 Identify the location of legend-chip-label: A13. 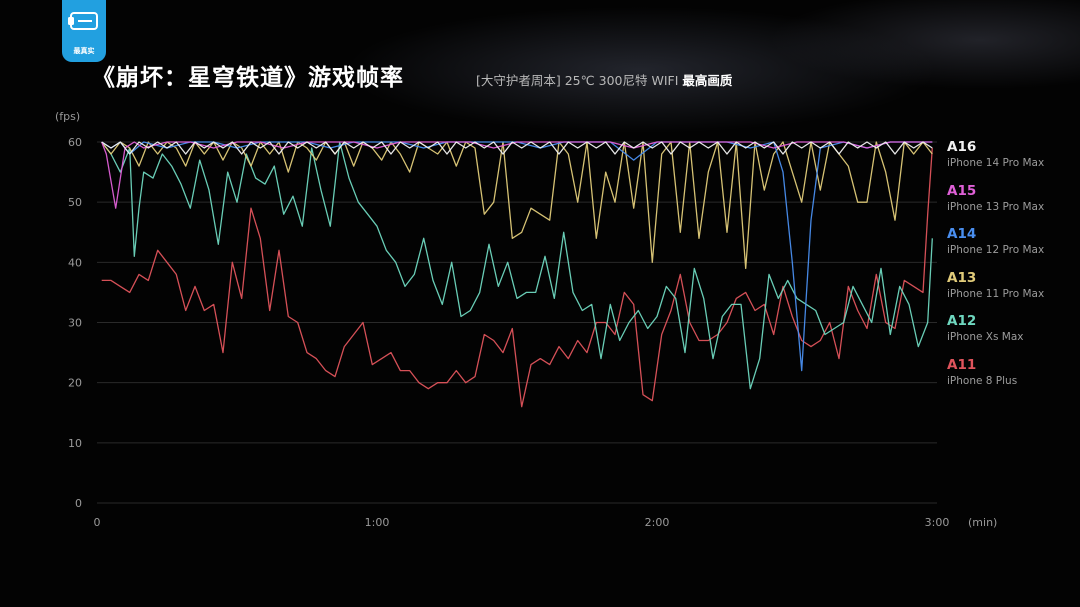
(962, 277).